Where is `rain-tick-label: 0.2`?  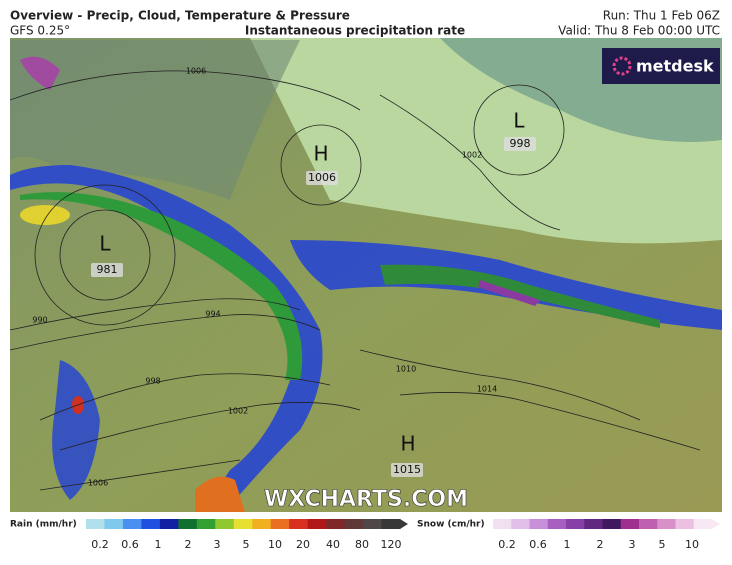 rain-tick-label: 0.2 is located at coordinates (100, 544).